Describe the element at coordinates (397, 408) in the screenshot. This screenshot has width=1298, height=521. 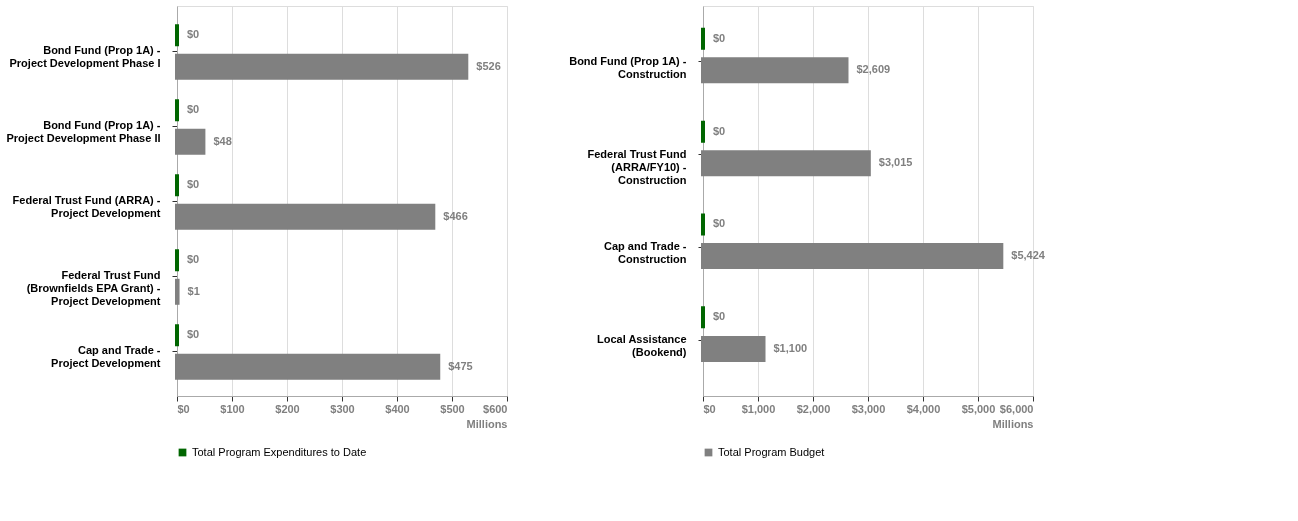
I see `x-tick-label: $400` at that location.